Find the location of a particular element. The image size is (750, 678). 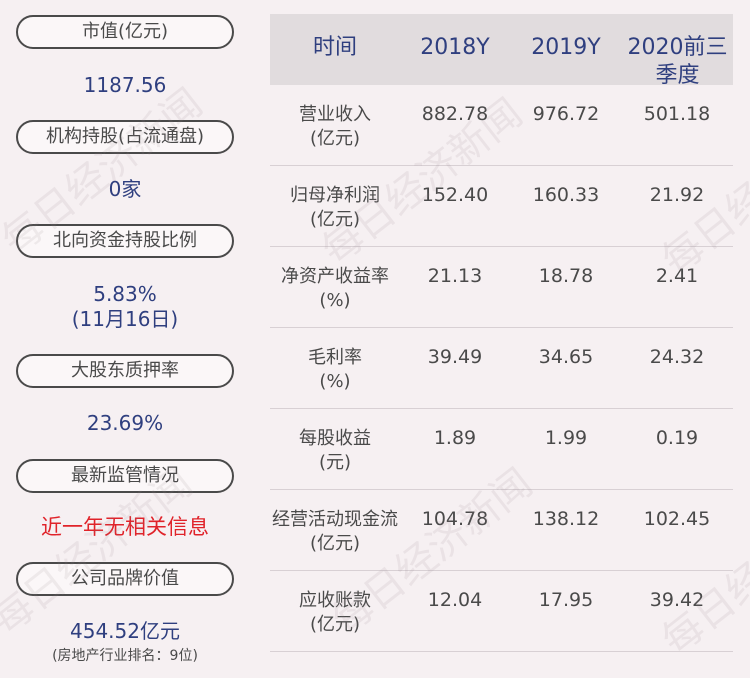

northbound-ratio-value: 5.83% is located at coordinates (125, 294).